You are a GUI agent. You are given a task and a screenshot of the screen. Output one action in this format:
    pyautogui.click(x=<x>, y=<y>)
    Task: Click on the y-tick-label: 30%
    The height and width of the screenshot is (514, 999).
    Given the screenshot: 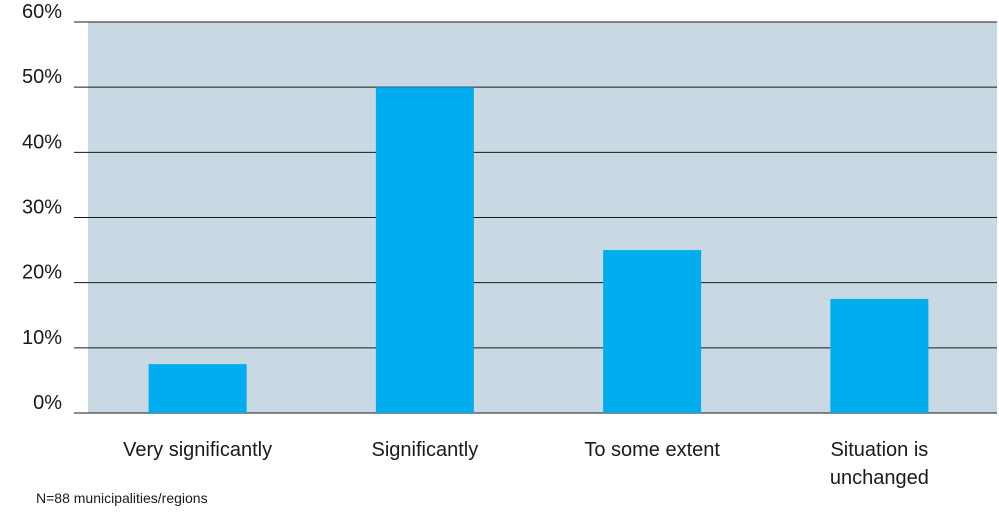 What is the action you would take?
    pyautogui.click(x=42, y=208)
    